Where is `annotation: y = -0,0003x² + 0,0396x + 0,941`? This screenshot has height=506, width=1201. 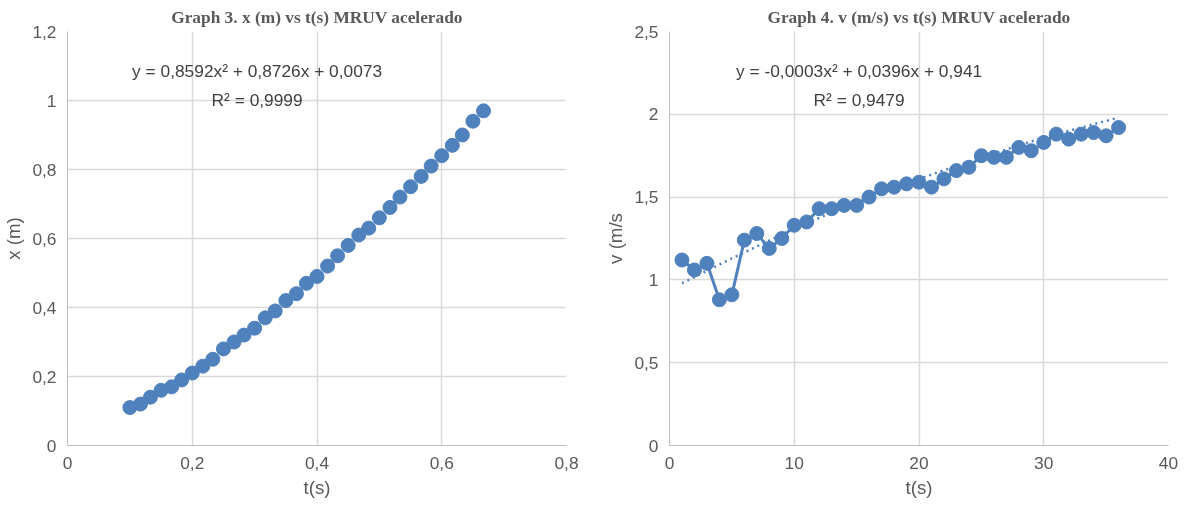 annotation: y = -0,0003x² + 0,0396x + 0,941 is located at coordinates (859, 71).